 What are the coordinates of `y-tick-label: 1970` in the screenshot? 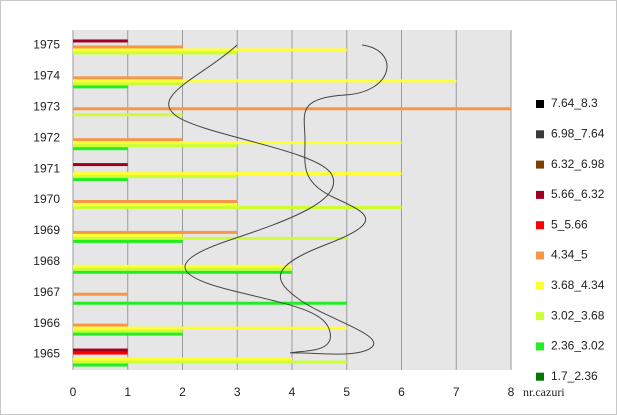 It's located at (46, 199).